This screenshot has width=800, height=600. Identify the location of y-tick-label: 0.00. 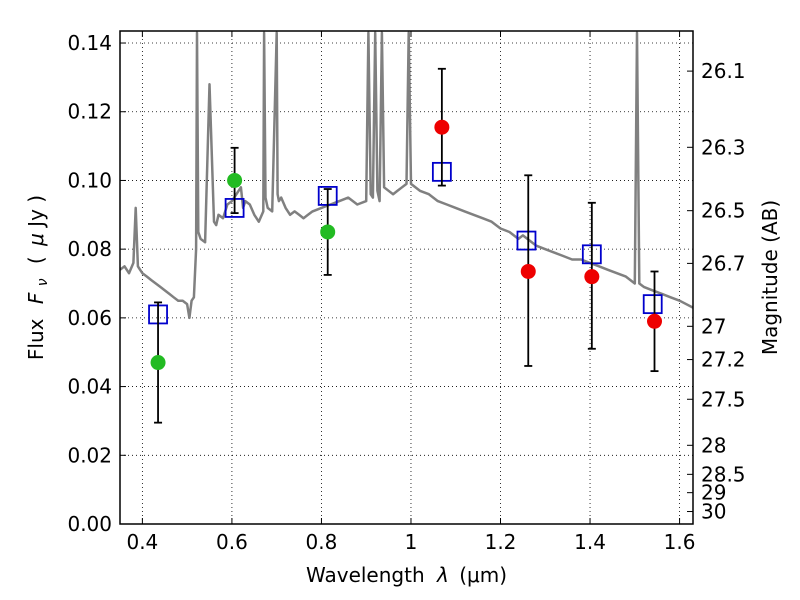
(89, 524).